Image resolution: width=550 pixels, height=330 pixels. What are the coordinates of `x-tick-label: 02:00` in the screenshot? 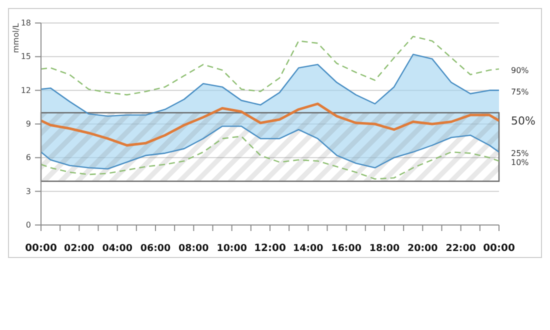 It's located at (79, 248).